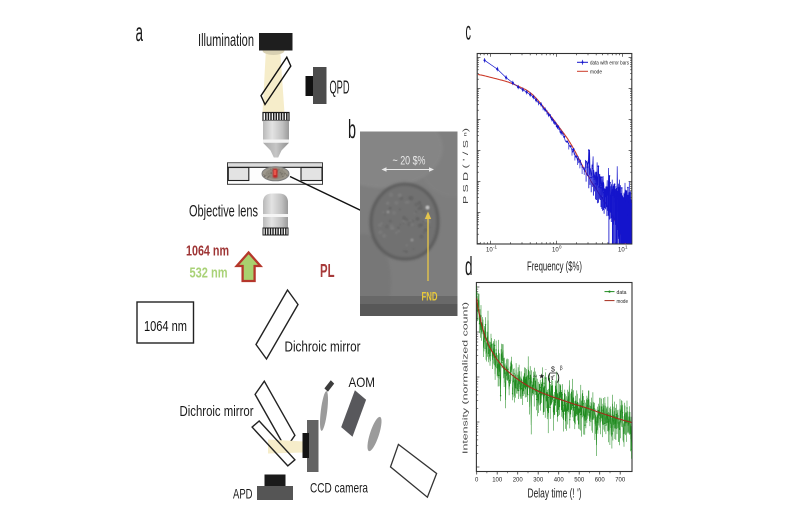  I want to click on svg-text: CCD camera, so click(339, 488).